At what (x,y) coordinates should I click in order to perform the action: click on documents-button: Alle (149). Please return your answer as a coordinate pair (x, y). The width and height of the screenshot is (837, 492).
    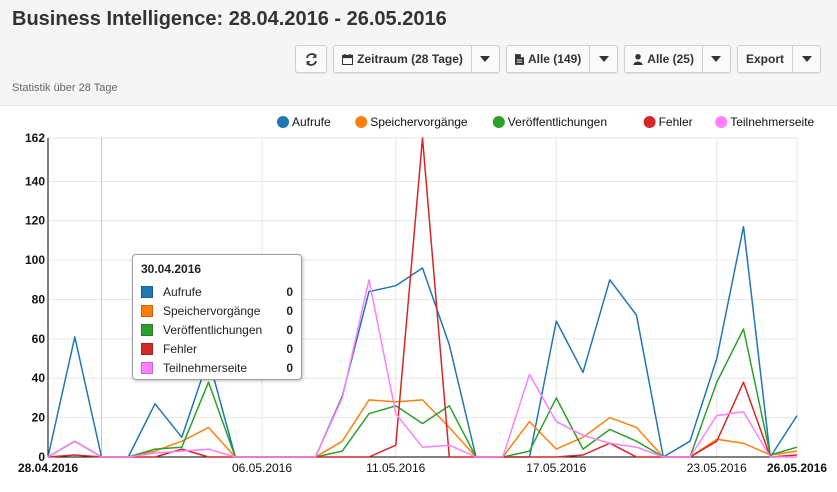
    Looking at the image, I should click on (548, 59).